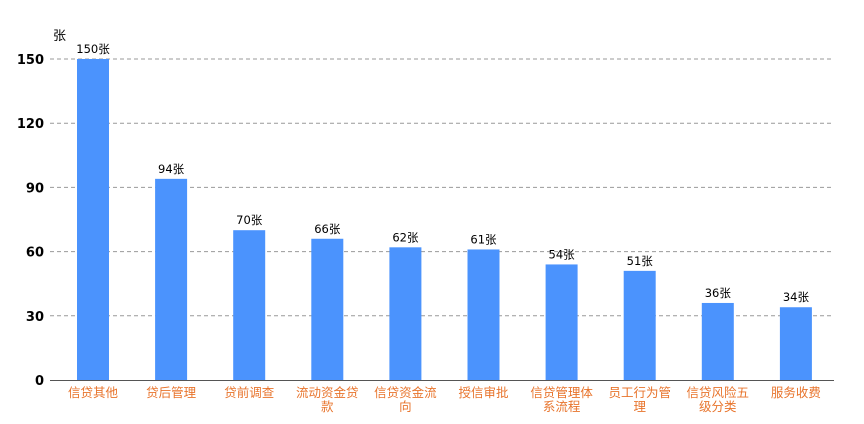 This screenshot has width=864, height=424. What do you see at coordinates (171, 169) in the screenshot?
I see `data-label: 94张` at bounding box center [171, 169].